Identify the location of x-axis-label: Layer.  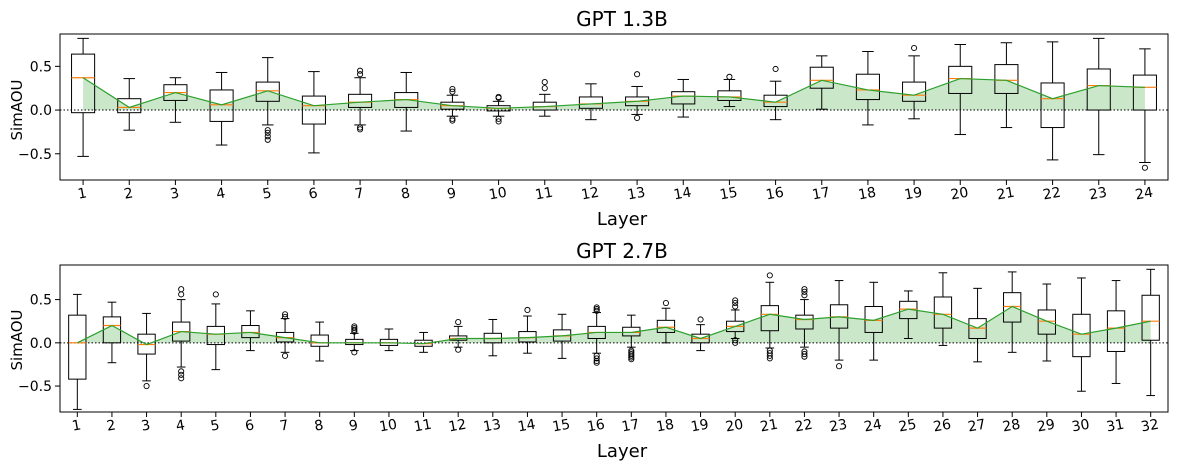
(622, 219).